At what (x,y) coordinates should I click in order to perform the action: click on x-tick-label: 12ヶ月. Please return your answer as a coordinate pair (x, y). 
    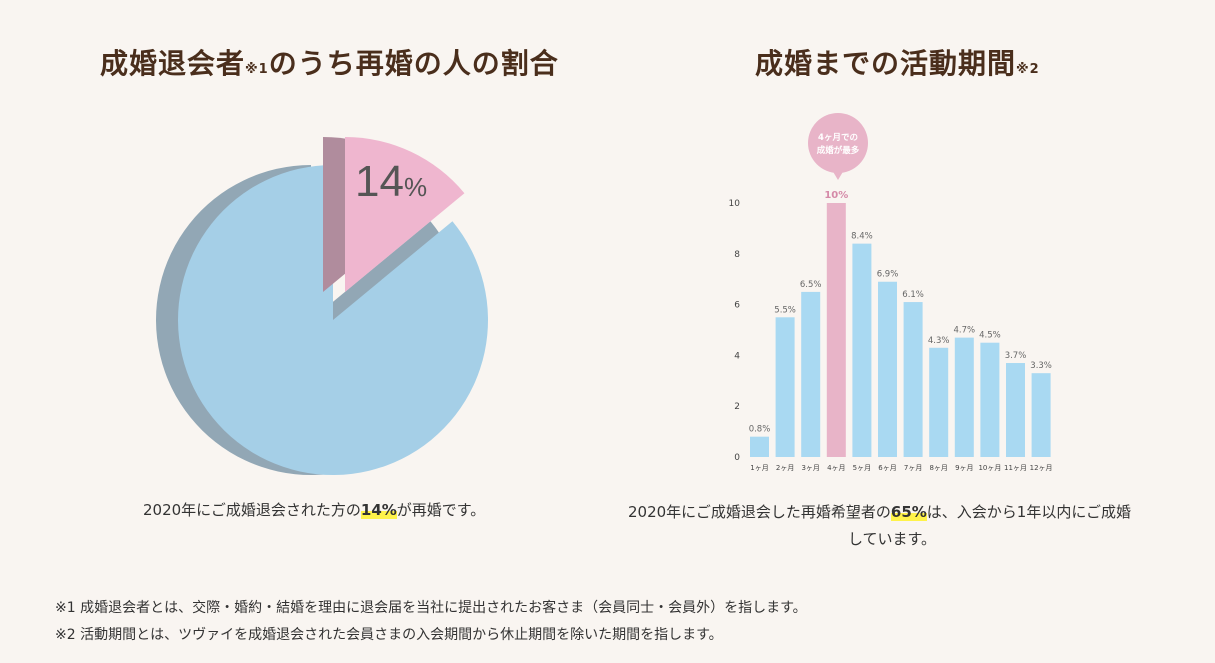
    Looking at the image, I should click on (1041, 468).